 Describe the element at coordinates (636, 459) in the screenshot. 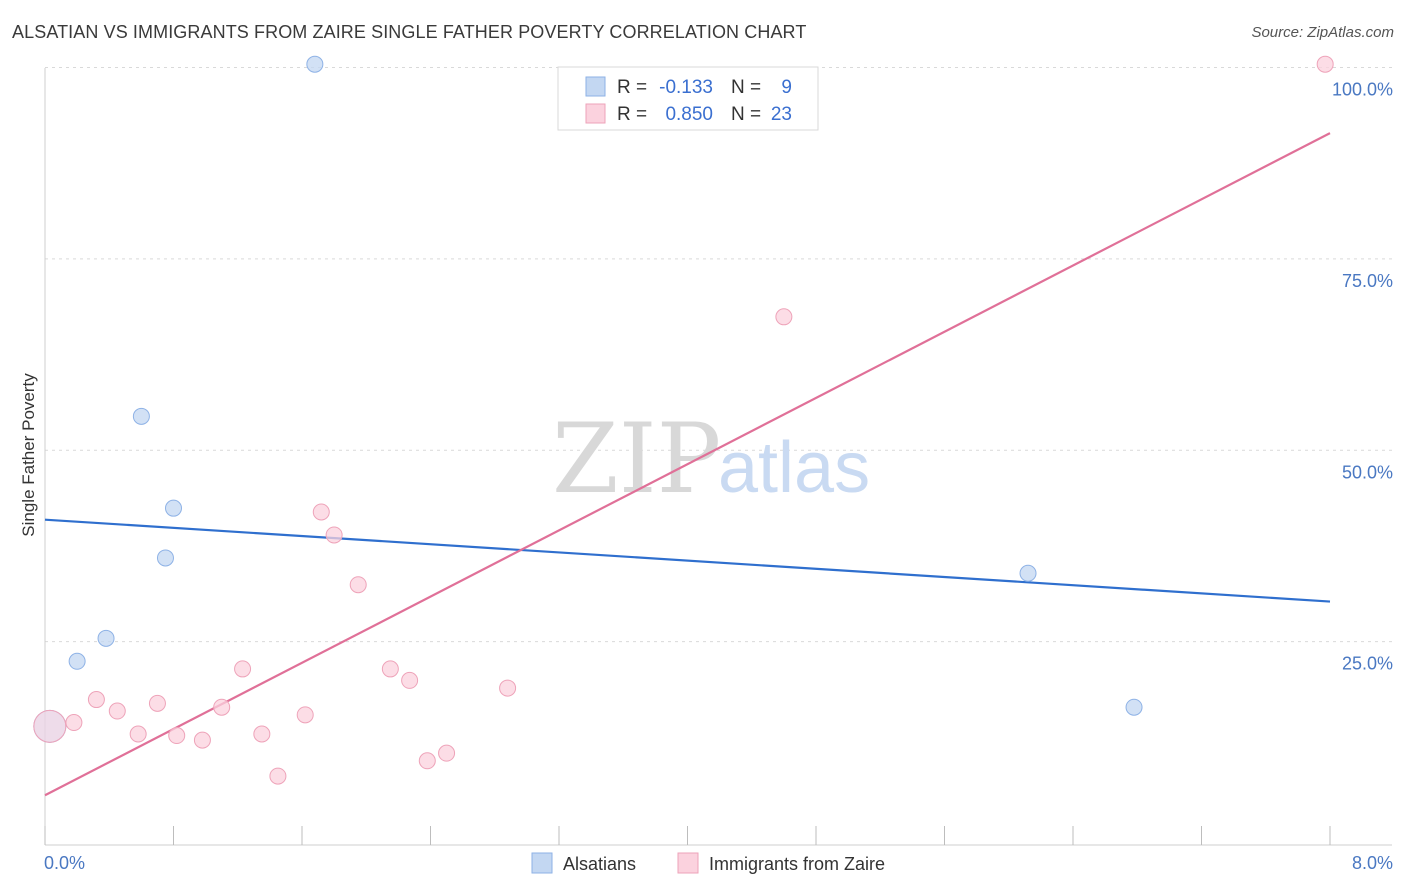

I see `watermark-zip: ZIP` at that location.